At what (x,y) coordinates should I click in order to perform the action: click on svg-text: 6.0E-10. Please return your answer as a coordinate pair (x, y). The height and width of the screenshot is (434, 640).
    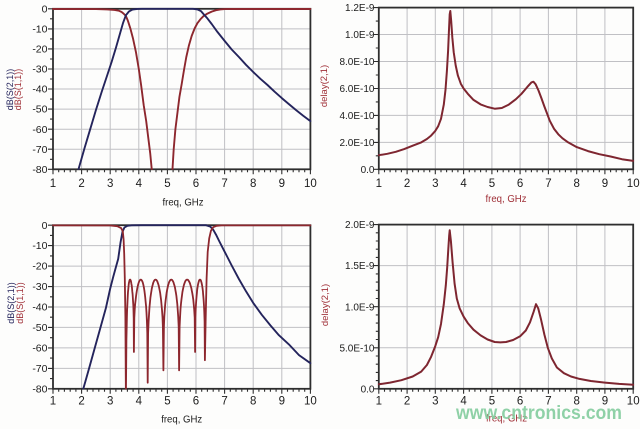
    Looking at the image, I should click on (356, 89).